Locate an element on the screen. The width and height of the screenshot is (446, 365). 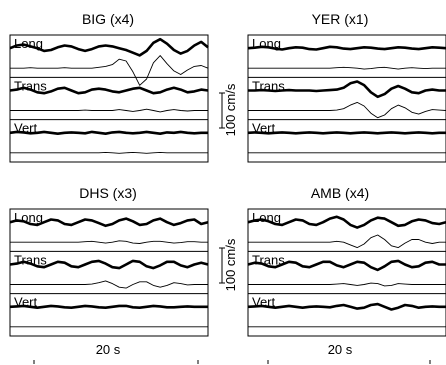
observed-trace-amb-long is located at coordinates (346, 222).